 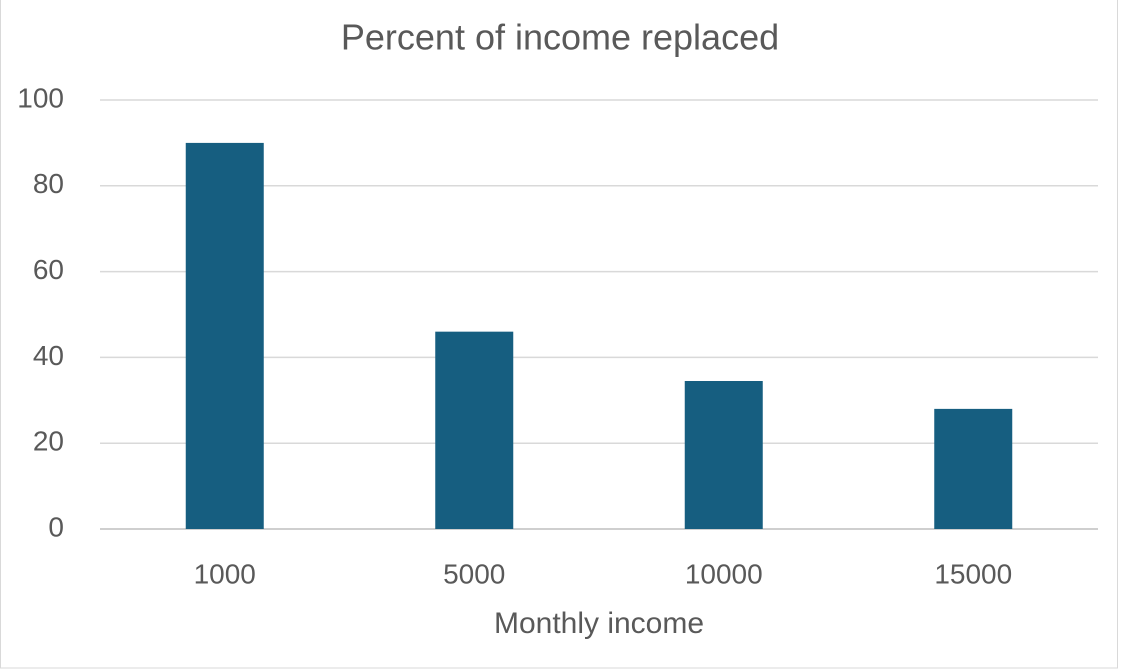 What do you see at coordinates (40, 97) in the screenshot?
I see `y-tick-label: 100` at bounding box center [40, 97].